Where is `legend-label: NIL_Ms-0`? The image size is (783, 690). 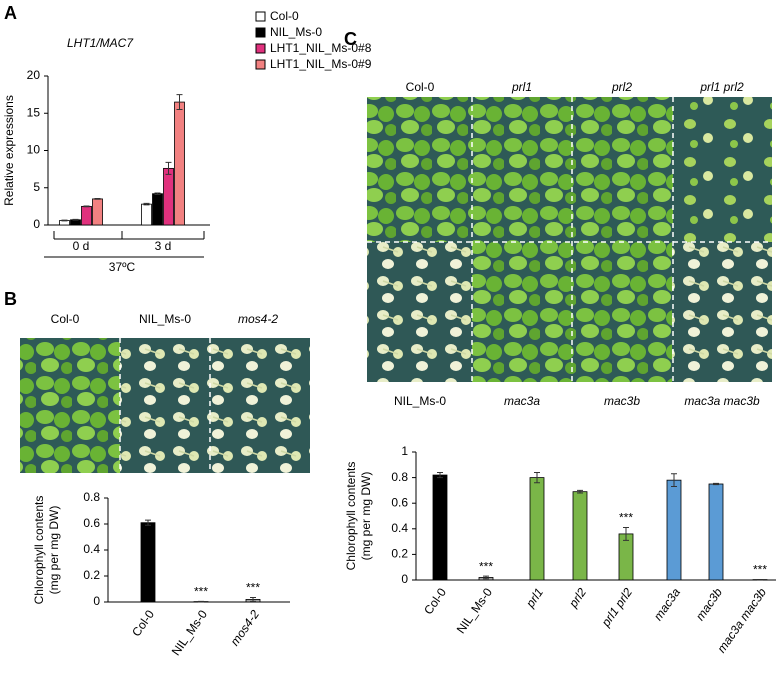 legend-label: NIL_Ms-0 is located at coordinates (296, 32).